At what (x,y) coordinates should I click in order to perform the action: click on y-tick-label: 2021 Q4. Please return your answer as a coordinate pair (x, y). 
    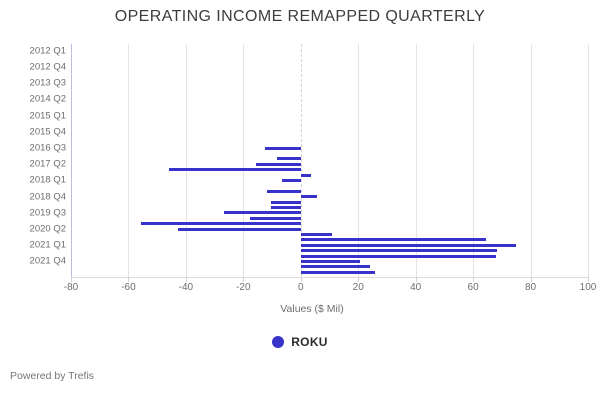
    Looking at the image, I should click on (47, 261).